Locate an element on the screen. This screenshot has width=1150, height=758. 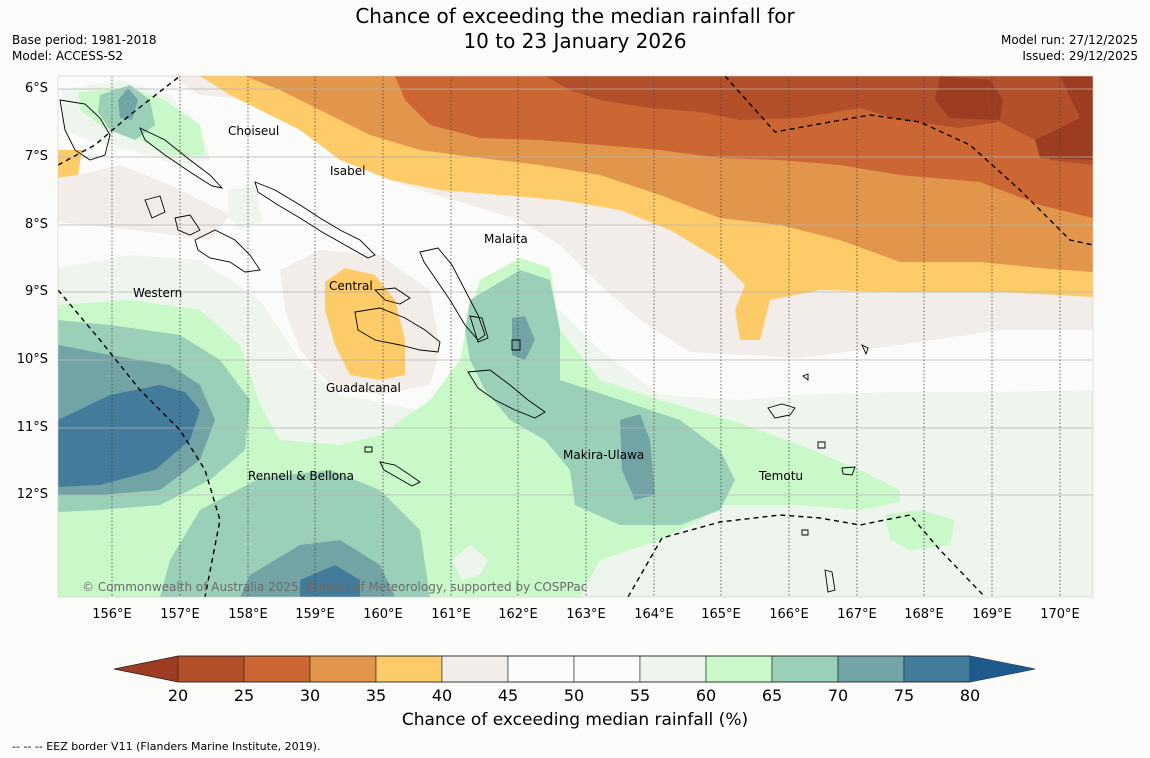
lat-label: 6°S is located at coordinates (36, 88).